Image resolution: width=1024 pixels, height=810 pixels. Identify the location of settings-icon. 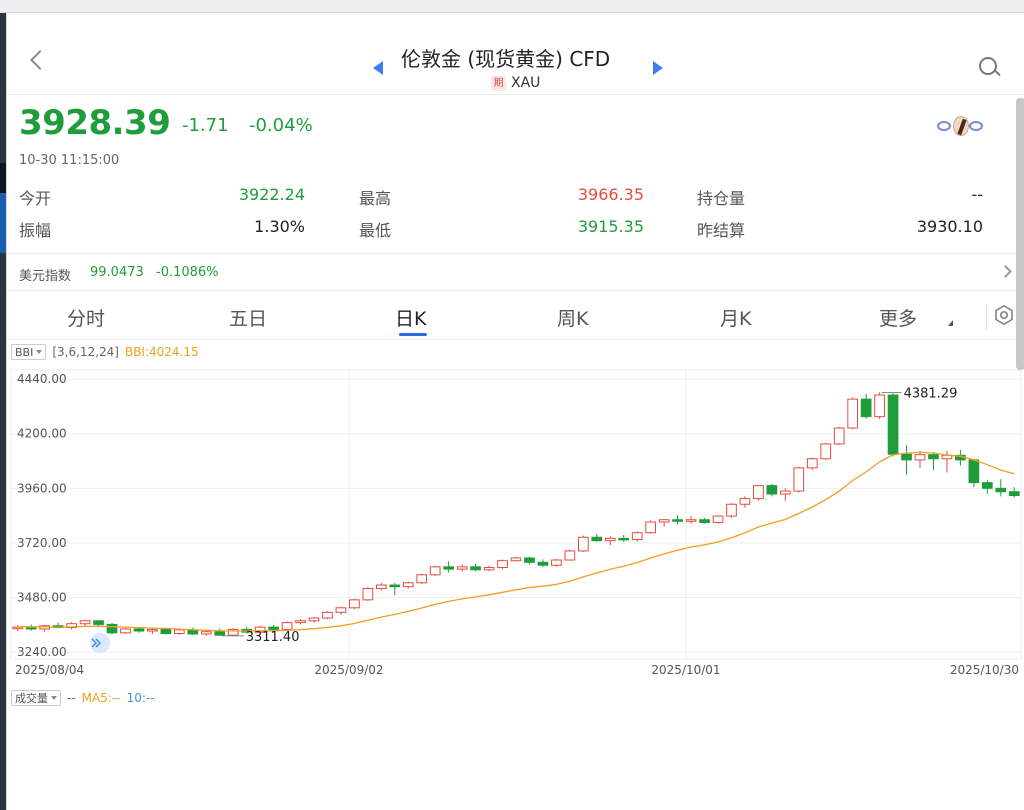
(999, 317).